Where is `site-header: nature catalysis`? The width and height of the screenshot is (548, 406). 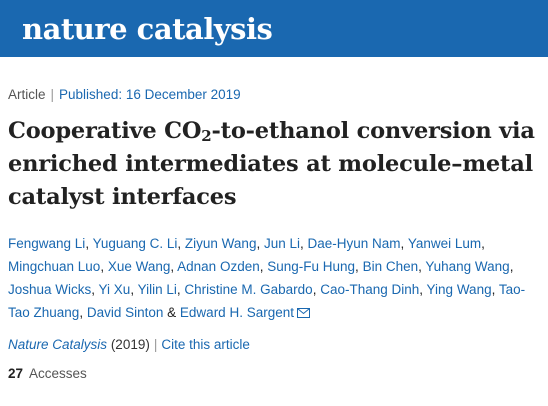 site-header: nature catalysis is located at coordinates (274, 28).